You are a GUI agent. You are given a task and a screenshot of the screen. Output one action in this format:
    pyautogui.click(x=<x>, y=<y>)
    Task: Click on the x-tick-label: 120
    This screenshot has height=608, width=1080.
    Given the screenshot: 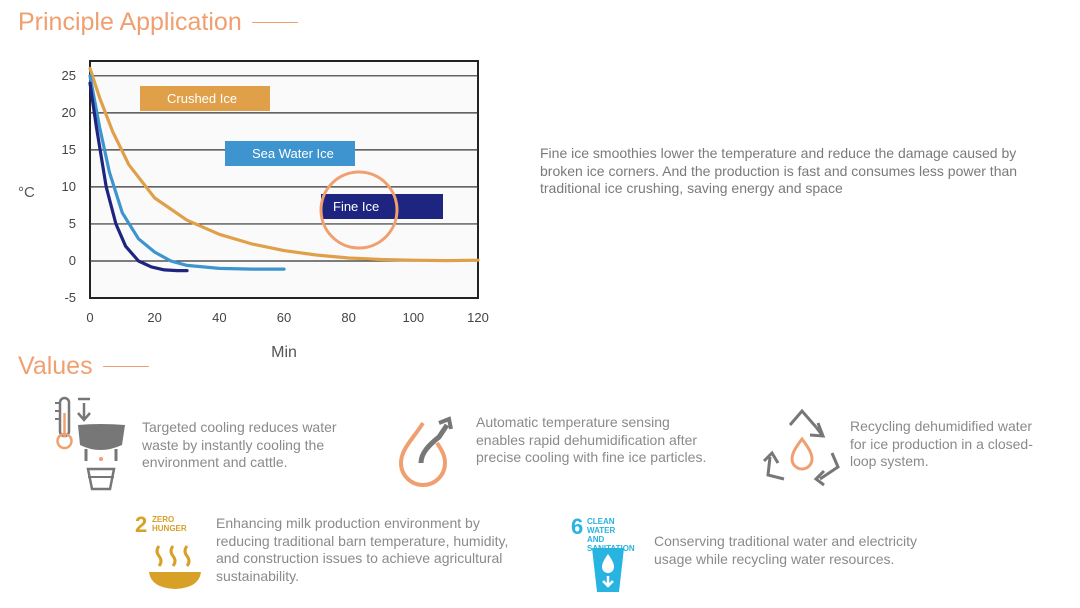 What is the action you would take?
    pyautogui.click(x=478, y=317)
    